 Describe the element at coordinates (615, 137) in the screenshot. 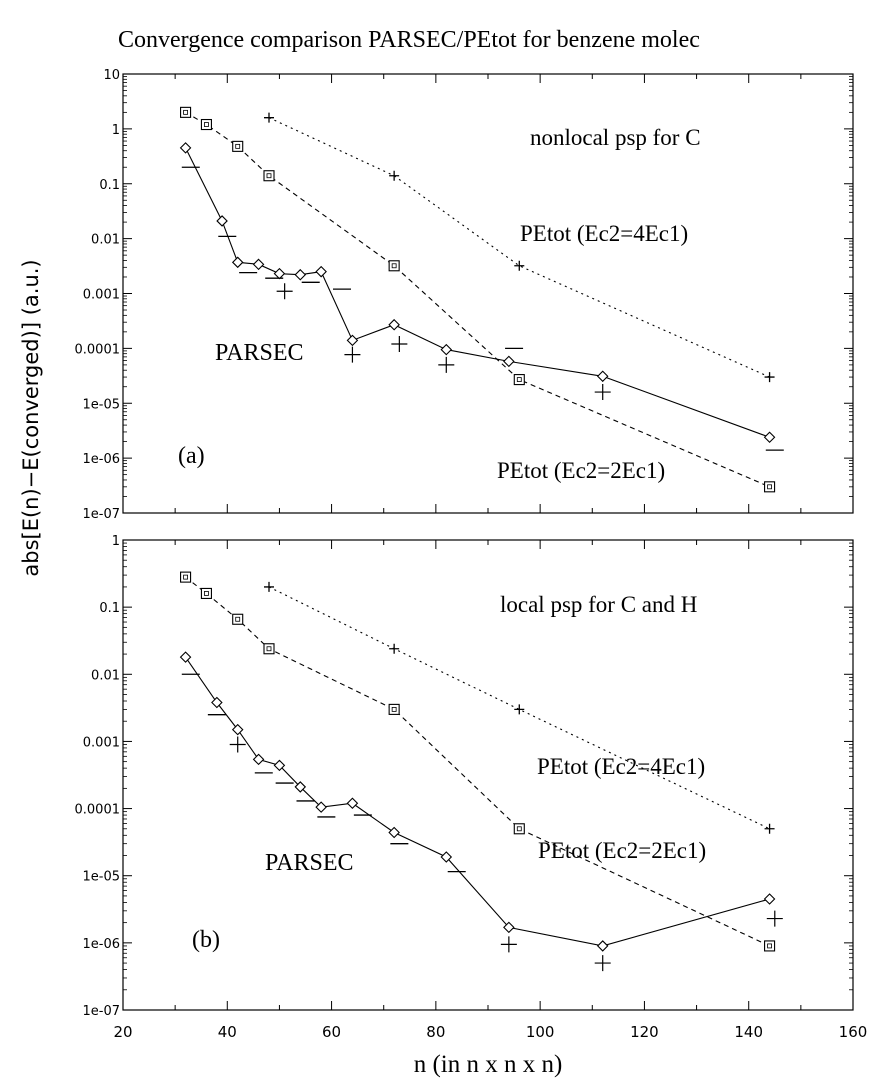

I see `panel-annotation: nonlocal psp for C` at that location.